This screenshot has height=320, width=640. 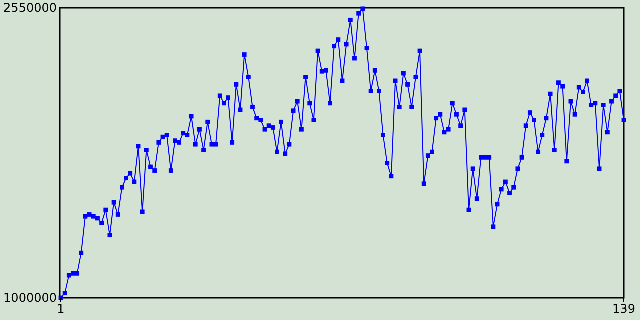 What do you see at coordinates (30, 298) in the screenshot?
I see `y-tick-label: 1000000` at bounding box center [30, 298].